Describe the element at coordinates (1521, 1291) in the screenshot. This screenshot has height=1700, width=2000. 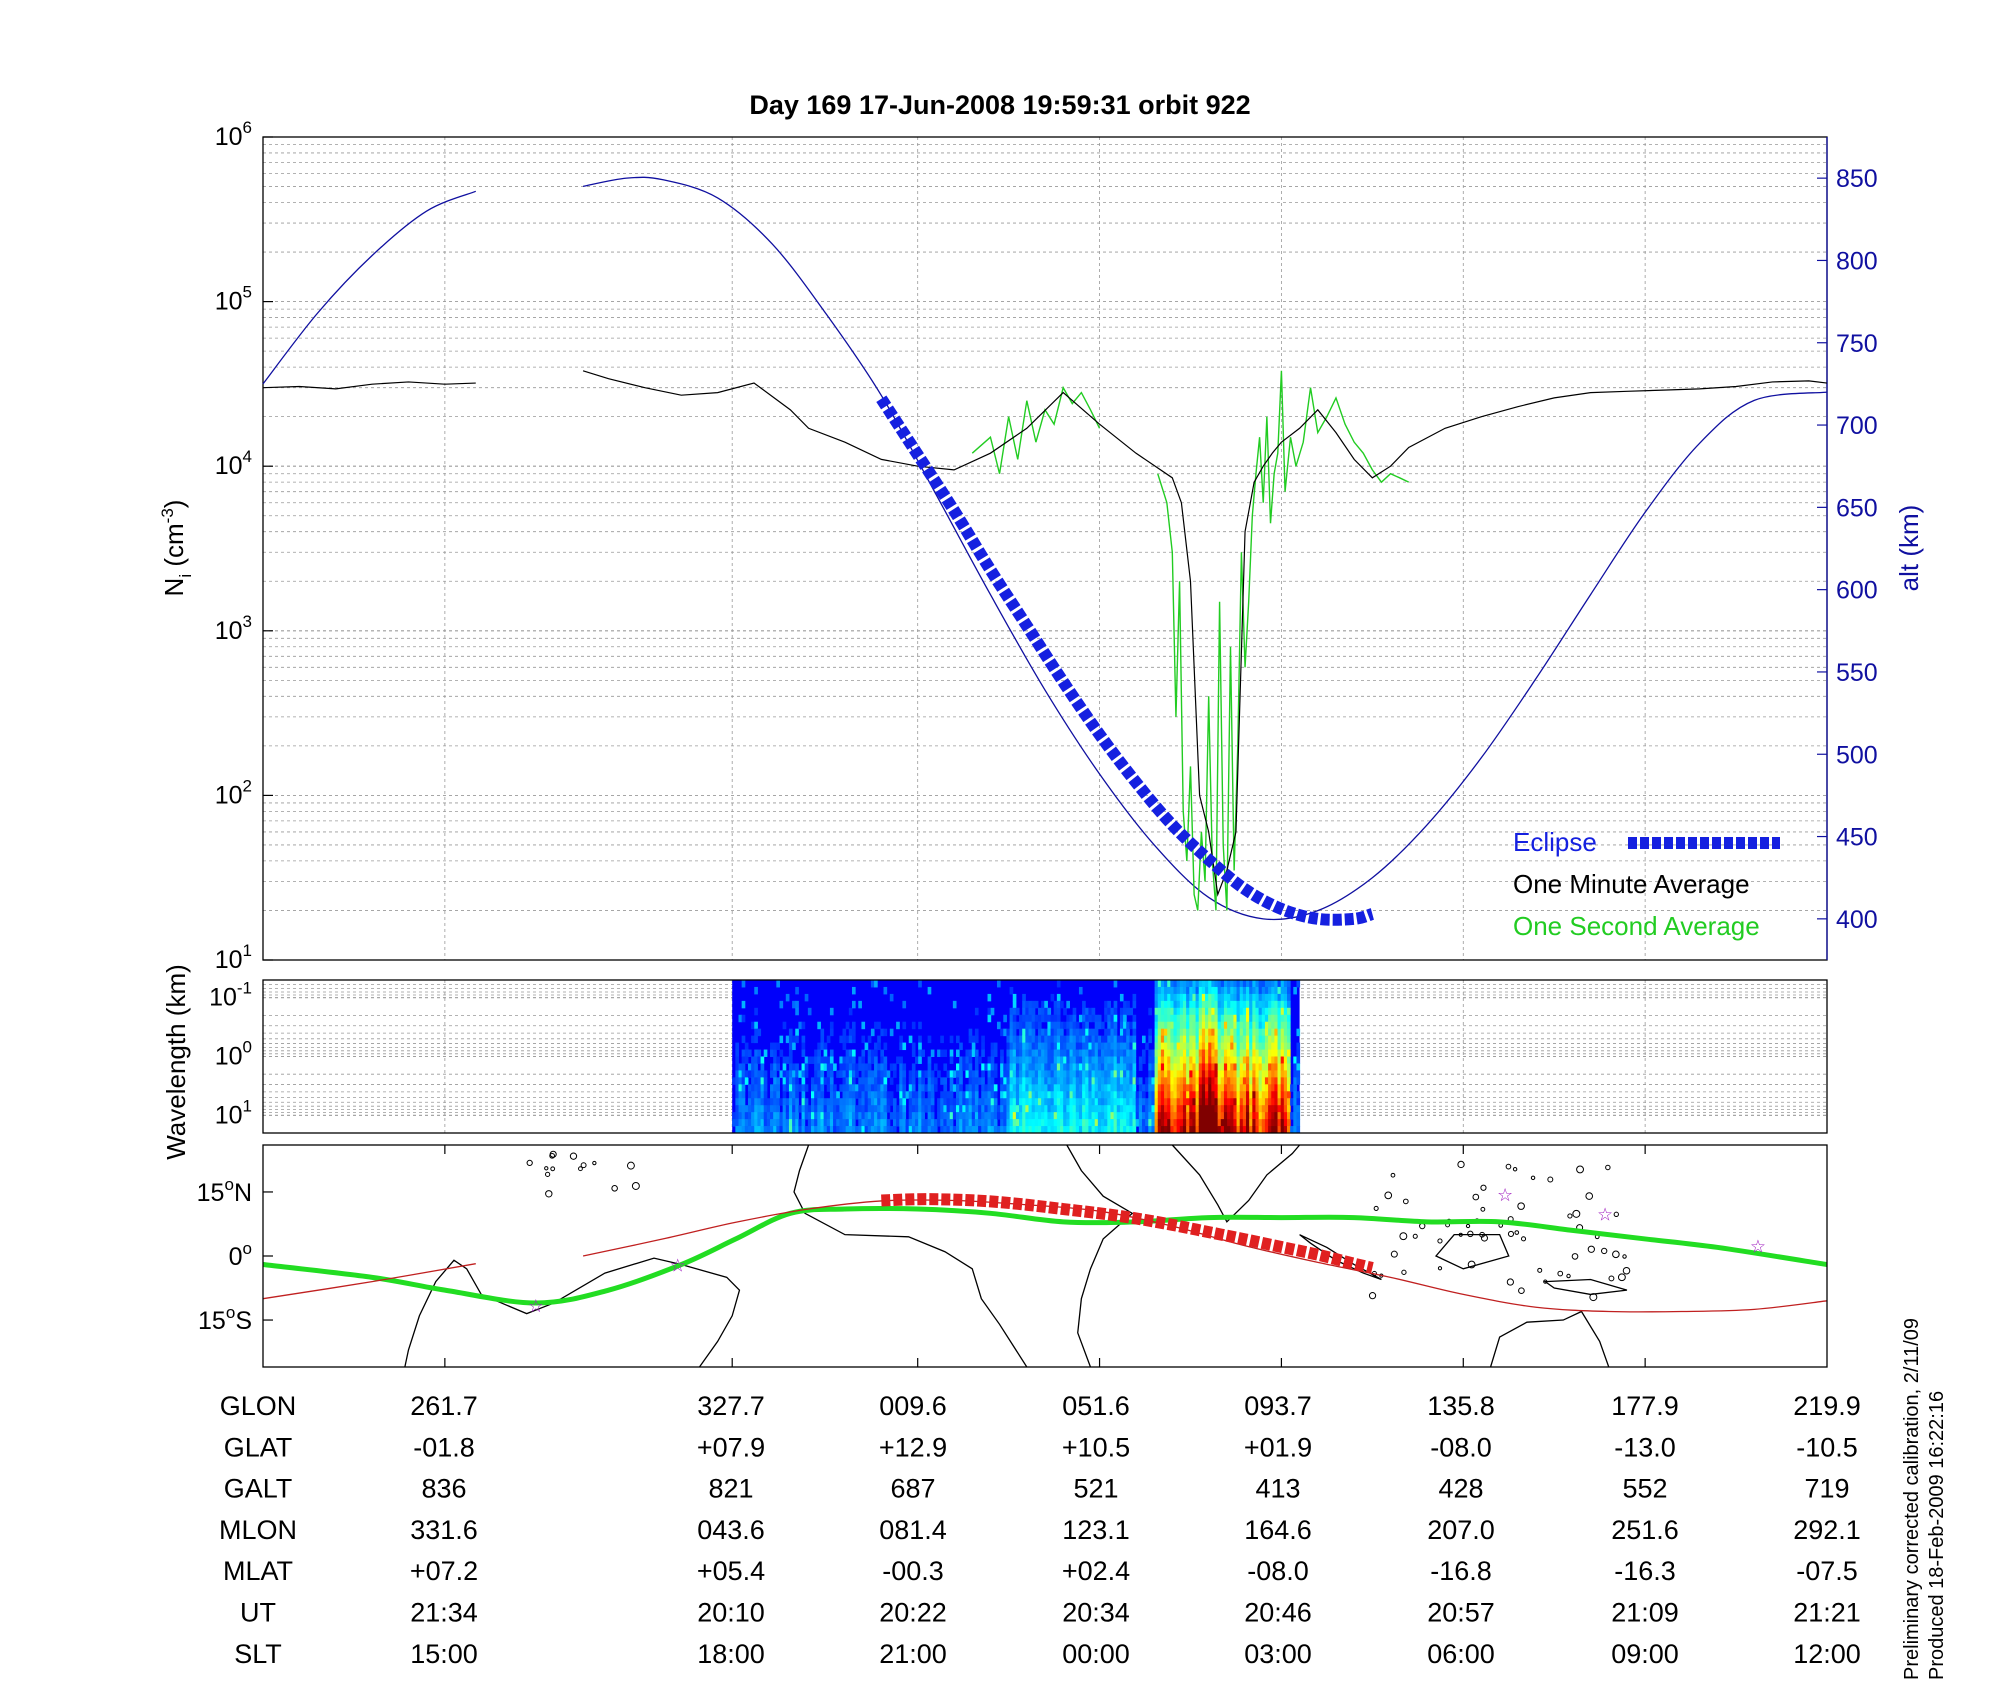
I see `coastline-island` at that location.